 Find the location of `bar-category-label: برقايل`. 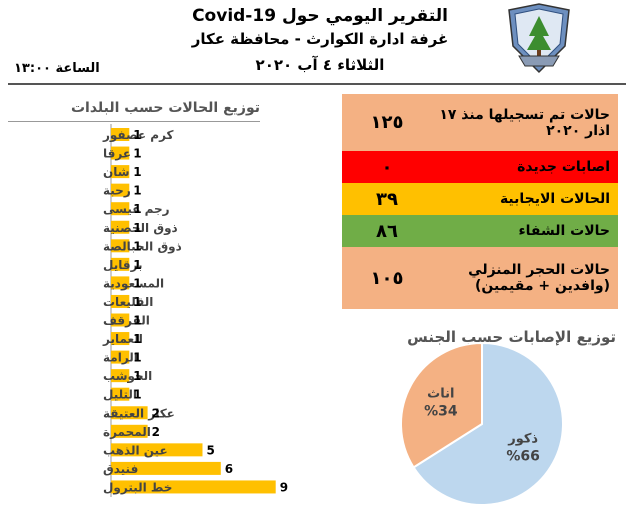

bar-category-label: برقايل is located at coordinates (123, 265).